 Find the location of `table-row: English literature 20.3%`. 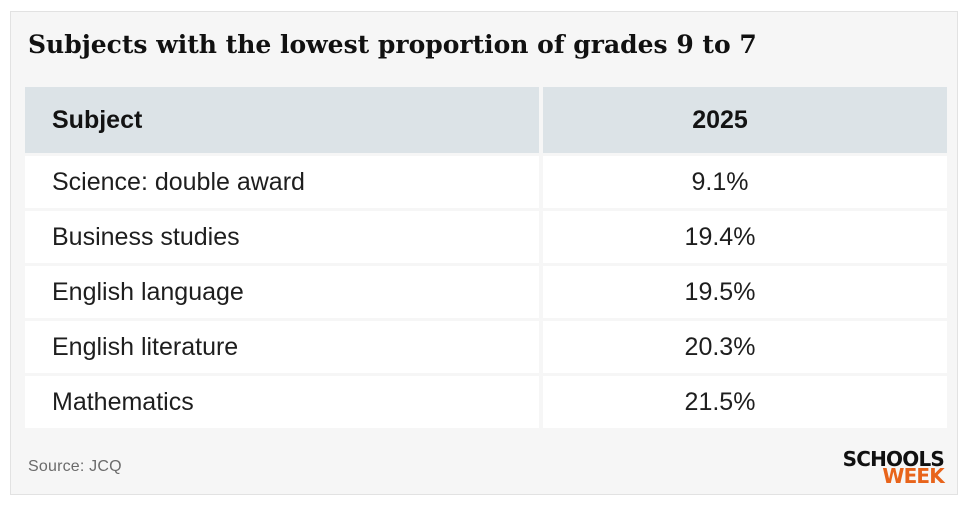

table-row: English literature 20.3% is located at coordinates (486, 347).